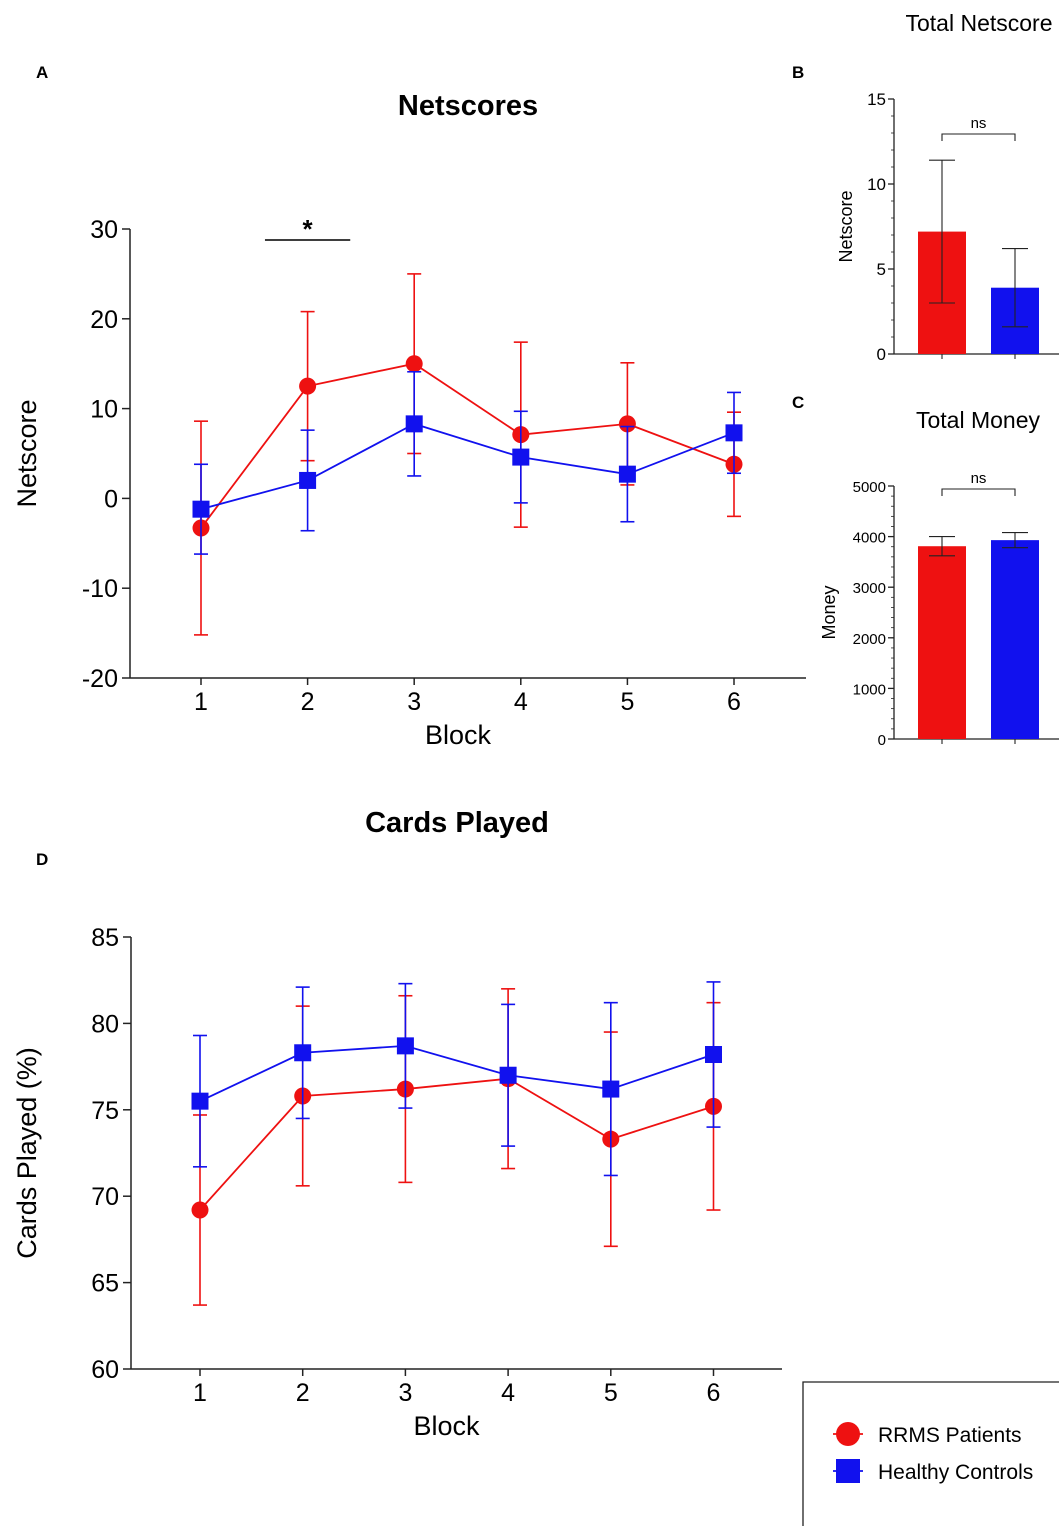 Image resolution: width=1059 pixels, height=1526 pixels. Describe the element at coordinates (950, 1435) in the screenshot. I see `legend-label-rrms: RRMS Patients` at that location.